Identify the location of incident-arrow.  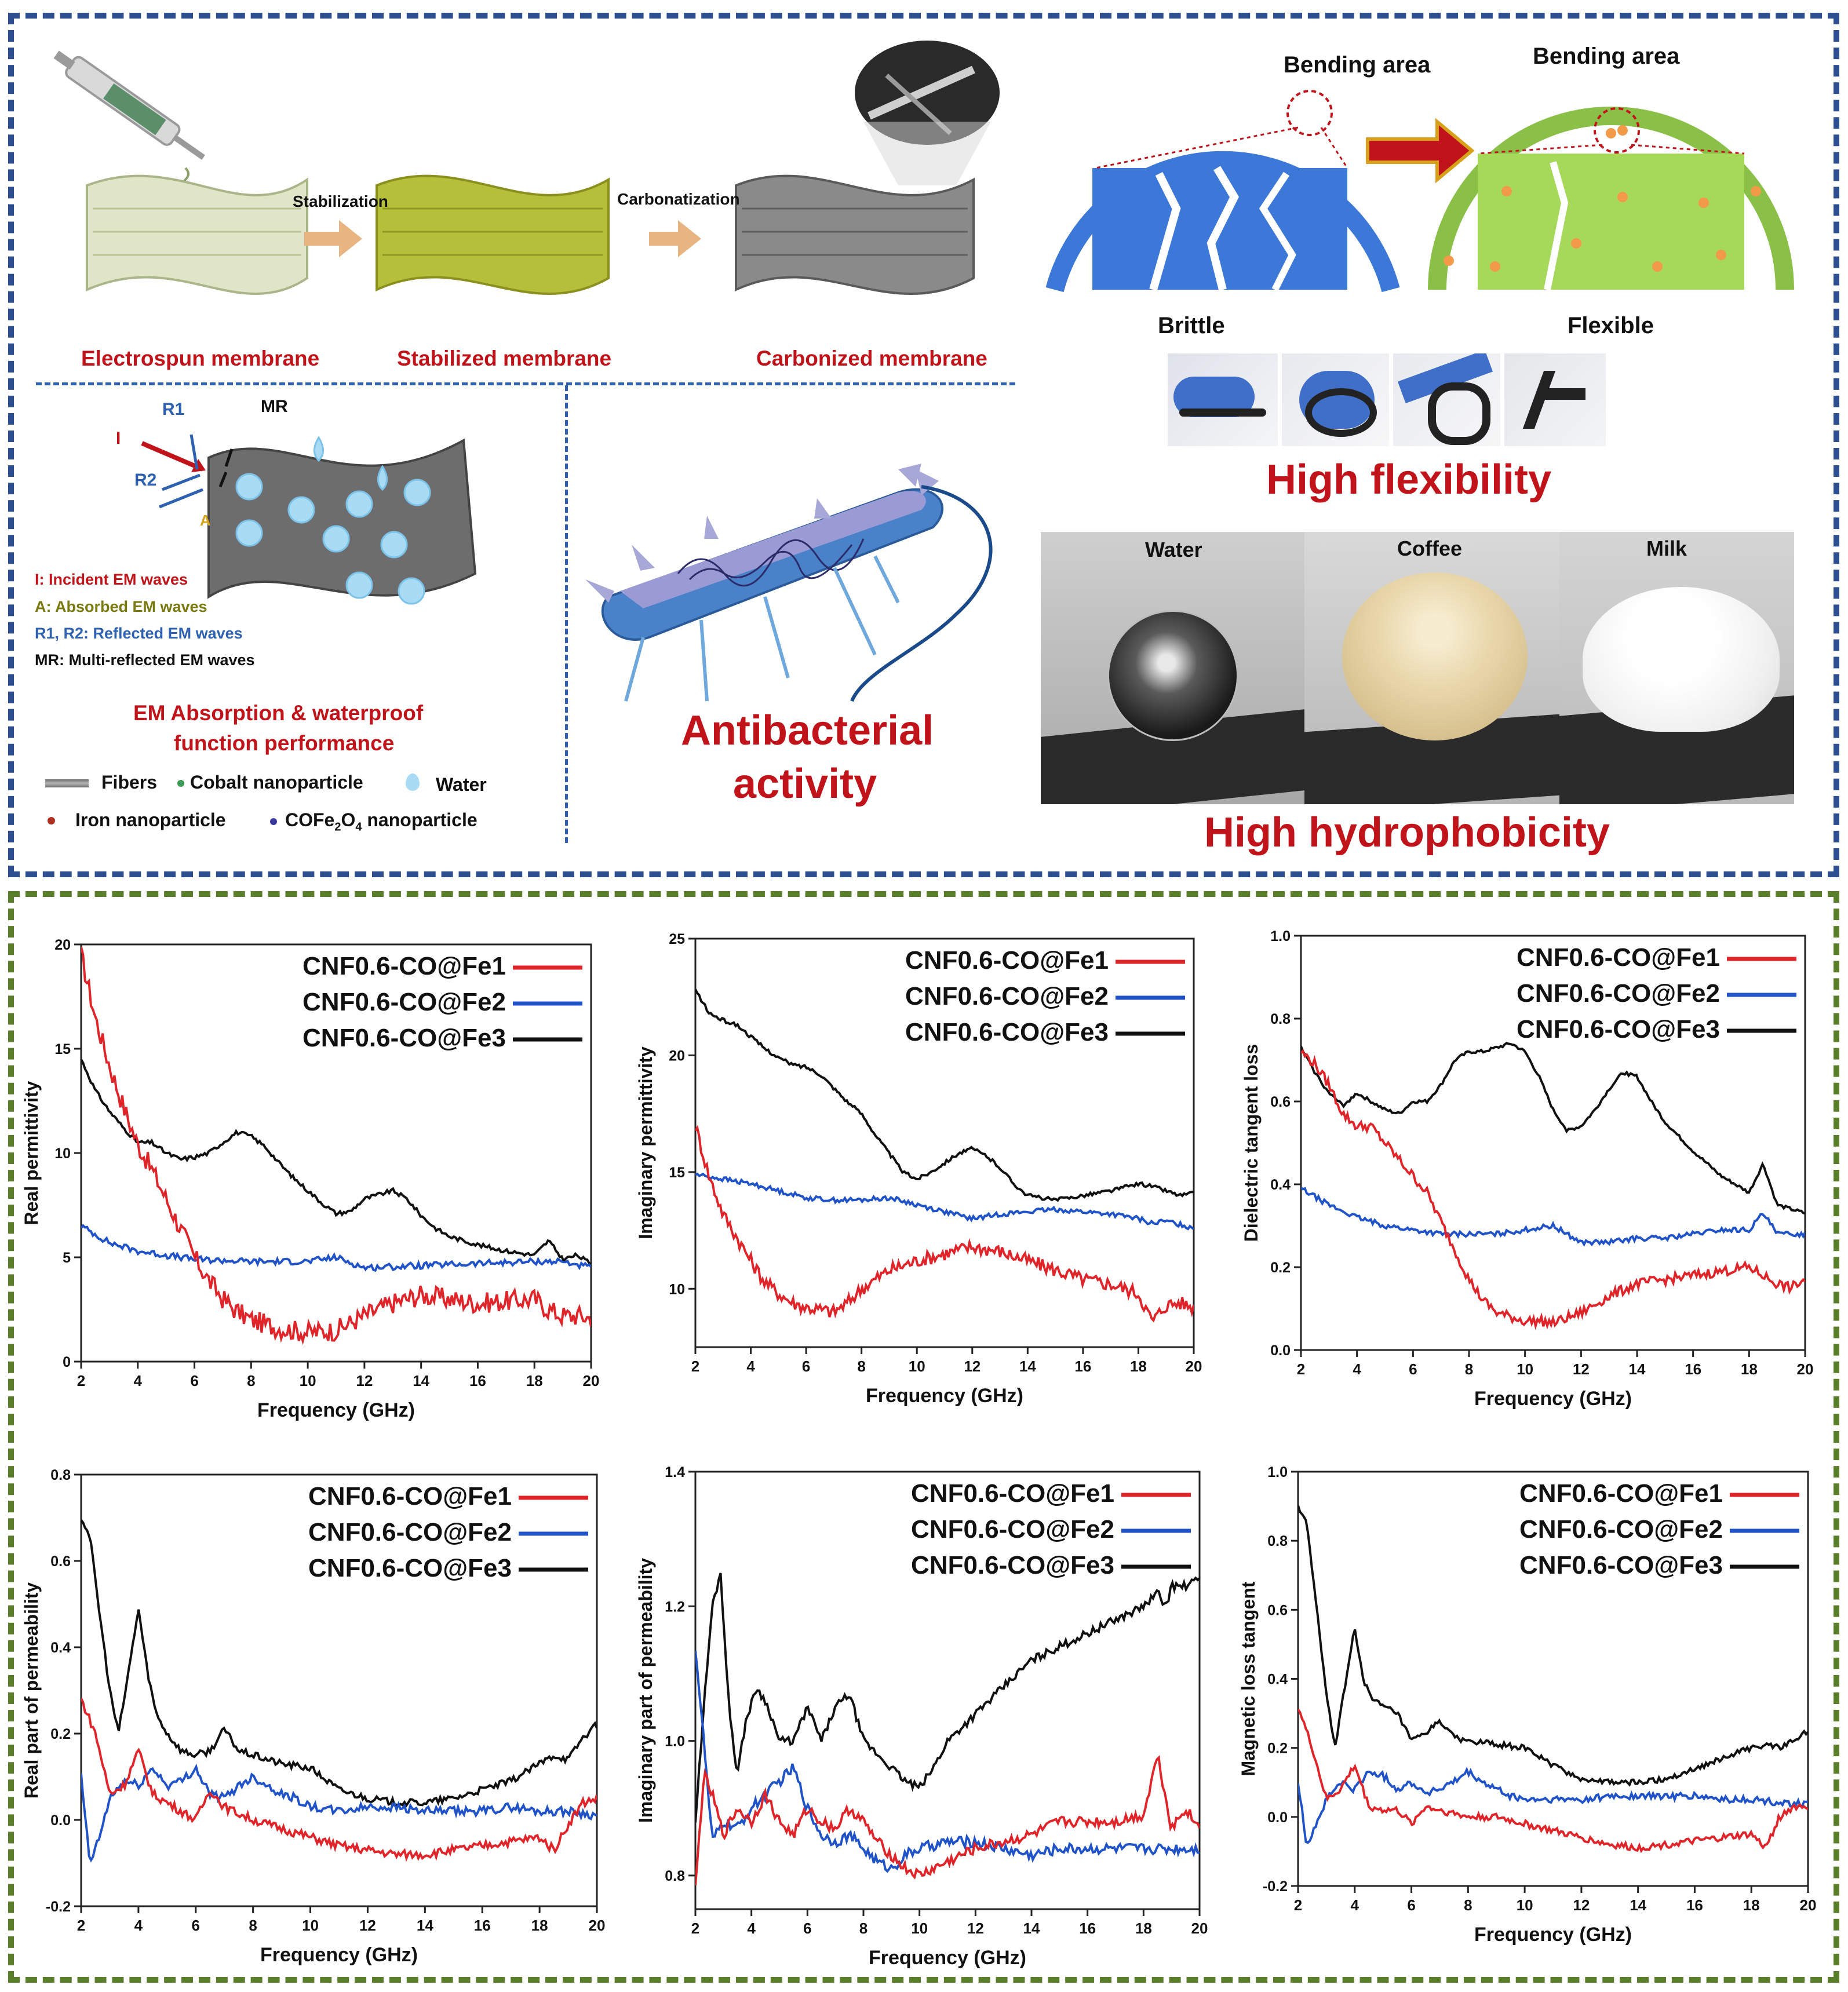
(172, 456).